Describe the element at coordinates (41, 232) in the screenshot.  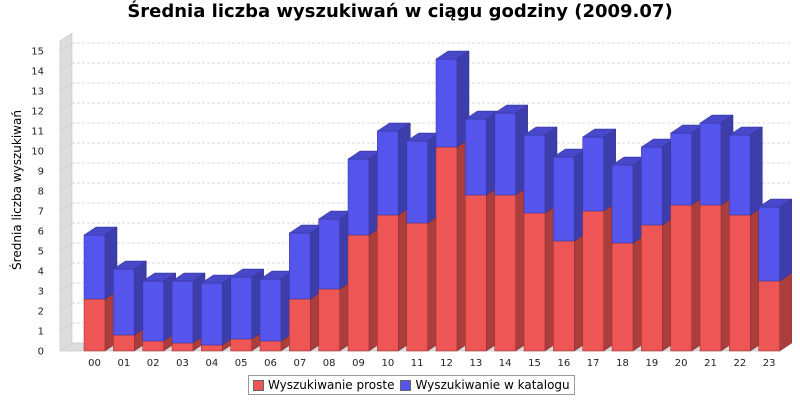
I see `y-tick-label: 6` at that location.